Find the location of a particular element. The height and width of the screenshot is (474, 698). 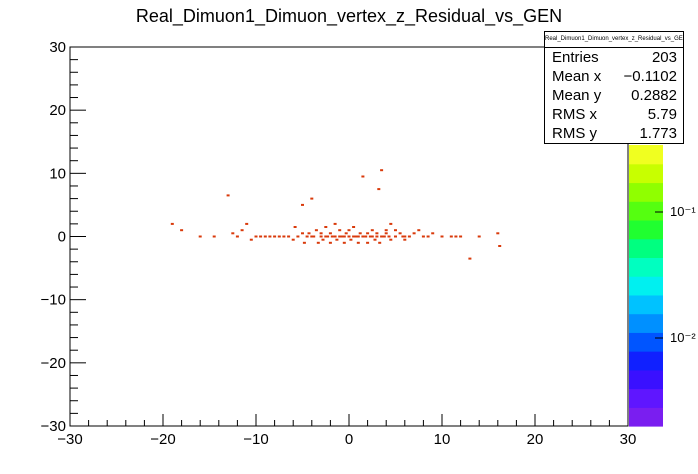

y-tick-label: 10 is located at coordinates (57, 173).